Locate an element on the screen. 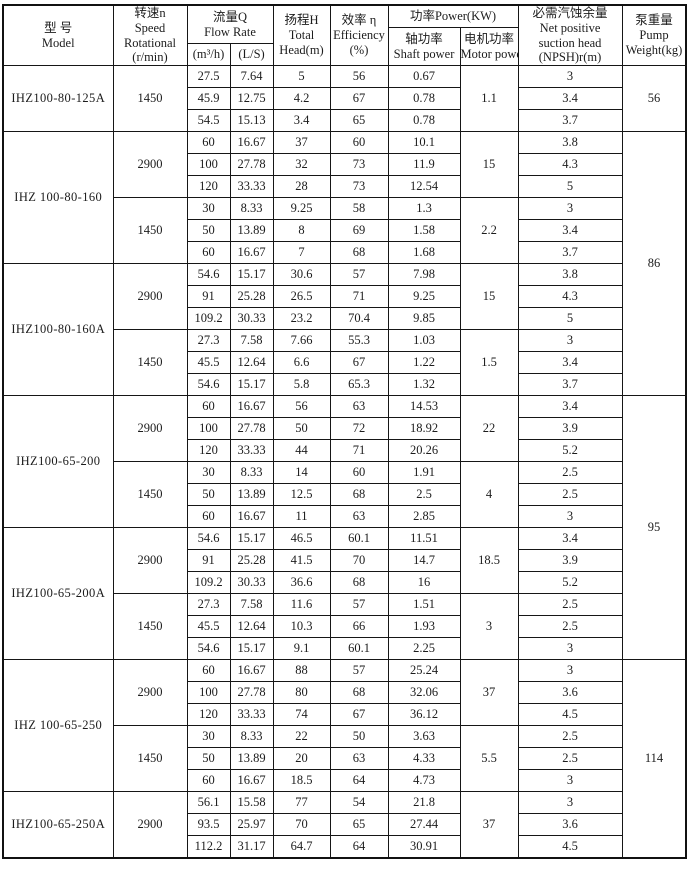 This screenshot has width=689, height=878. table-row: 54.6 15.17 9.1 60.1 2.25 3 is located at coordinates (344, 648).